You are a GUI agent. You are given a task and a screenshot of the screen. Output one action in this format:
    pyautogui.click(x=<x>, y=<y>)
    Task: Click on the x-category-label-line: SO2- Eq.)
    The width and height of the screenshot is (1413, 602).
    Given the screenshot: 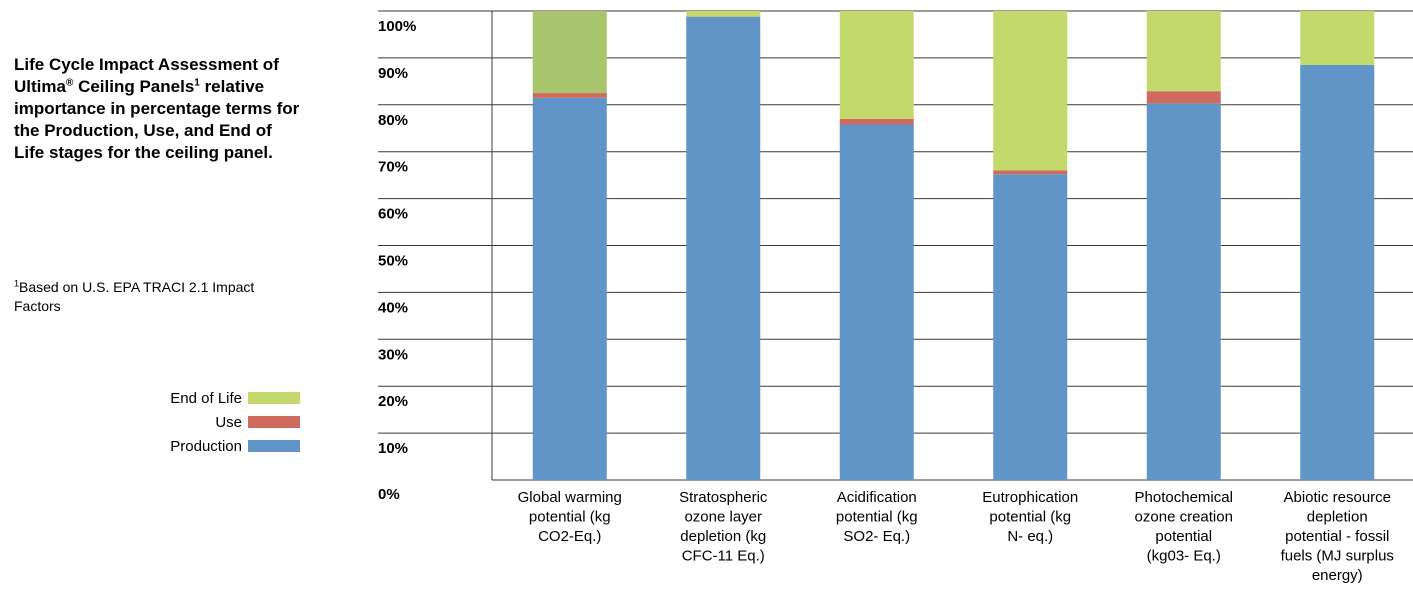 What is the action you would take?
    pyautogui.click(x=876, y=536)
    